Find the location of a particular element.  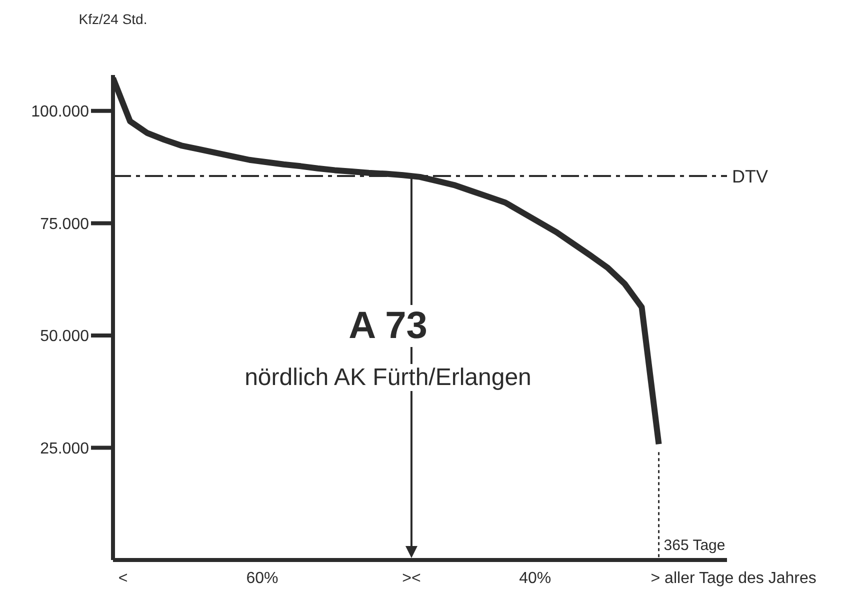

text: > aller Tage des Jahres is located at coordinates (733, 578).